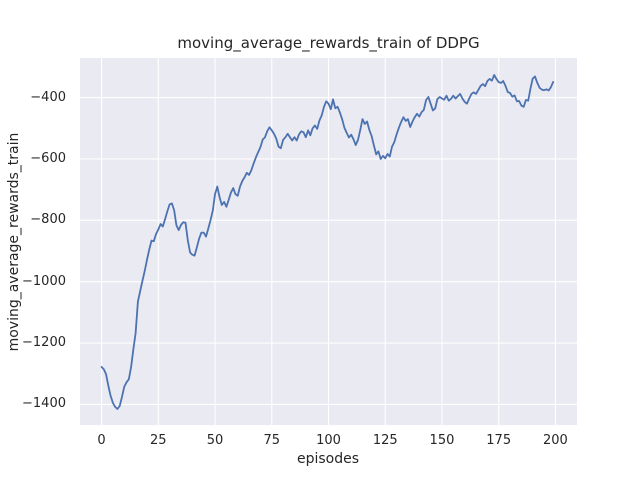  What do you see at coordinates (48, 97) in the screenshot?
I see `y-tick-label: −400` at bounding box center [48, 97].